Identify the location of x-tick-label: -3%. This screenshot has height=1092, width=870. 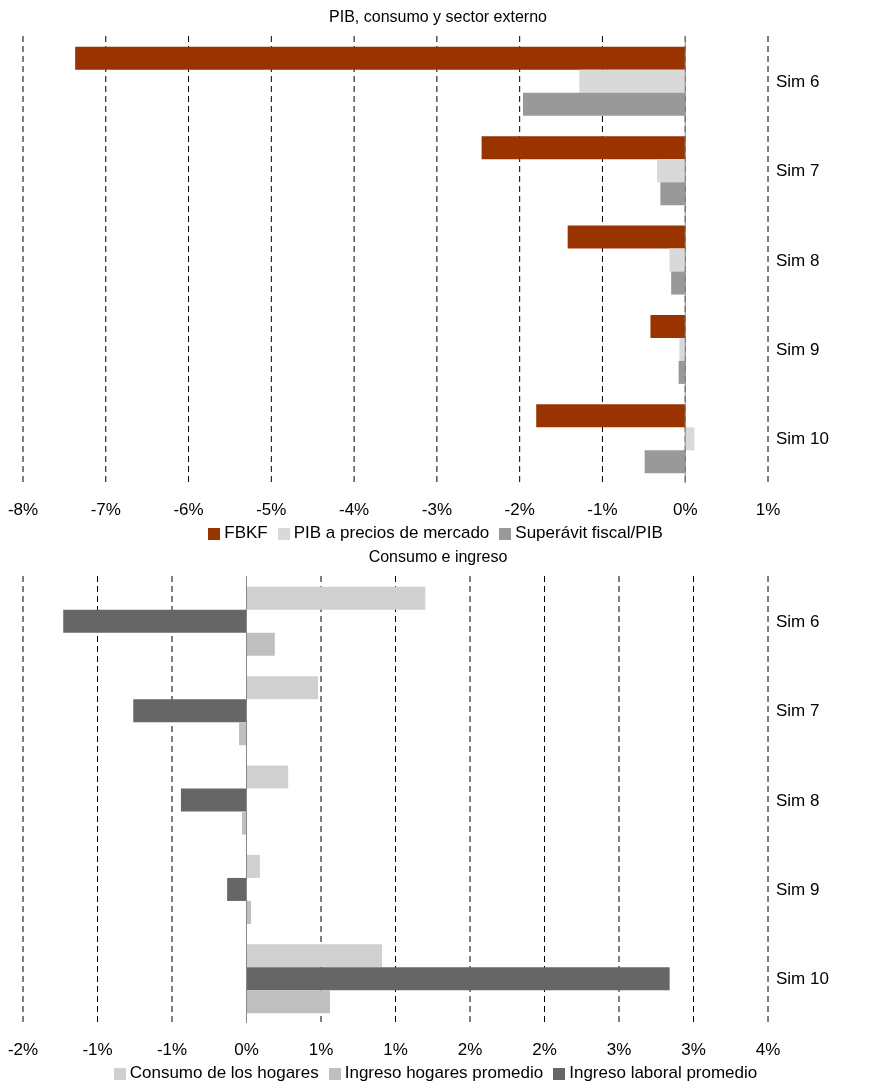
(437, 510).